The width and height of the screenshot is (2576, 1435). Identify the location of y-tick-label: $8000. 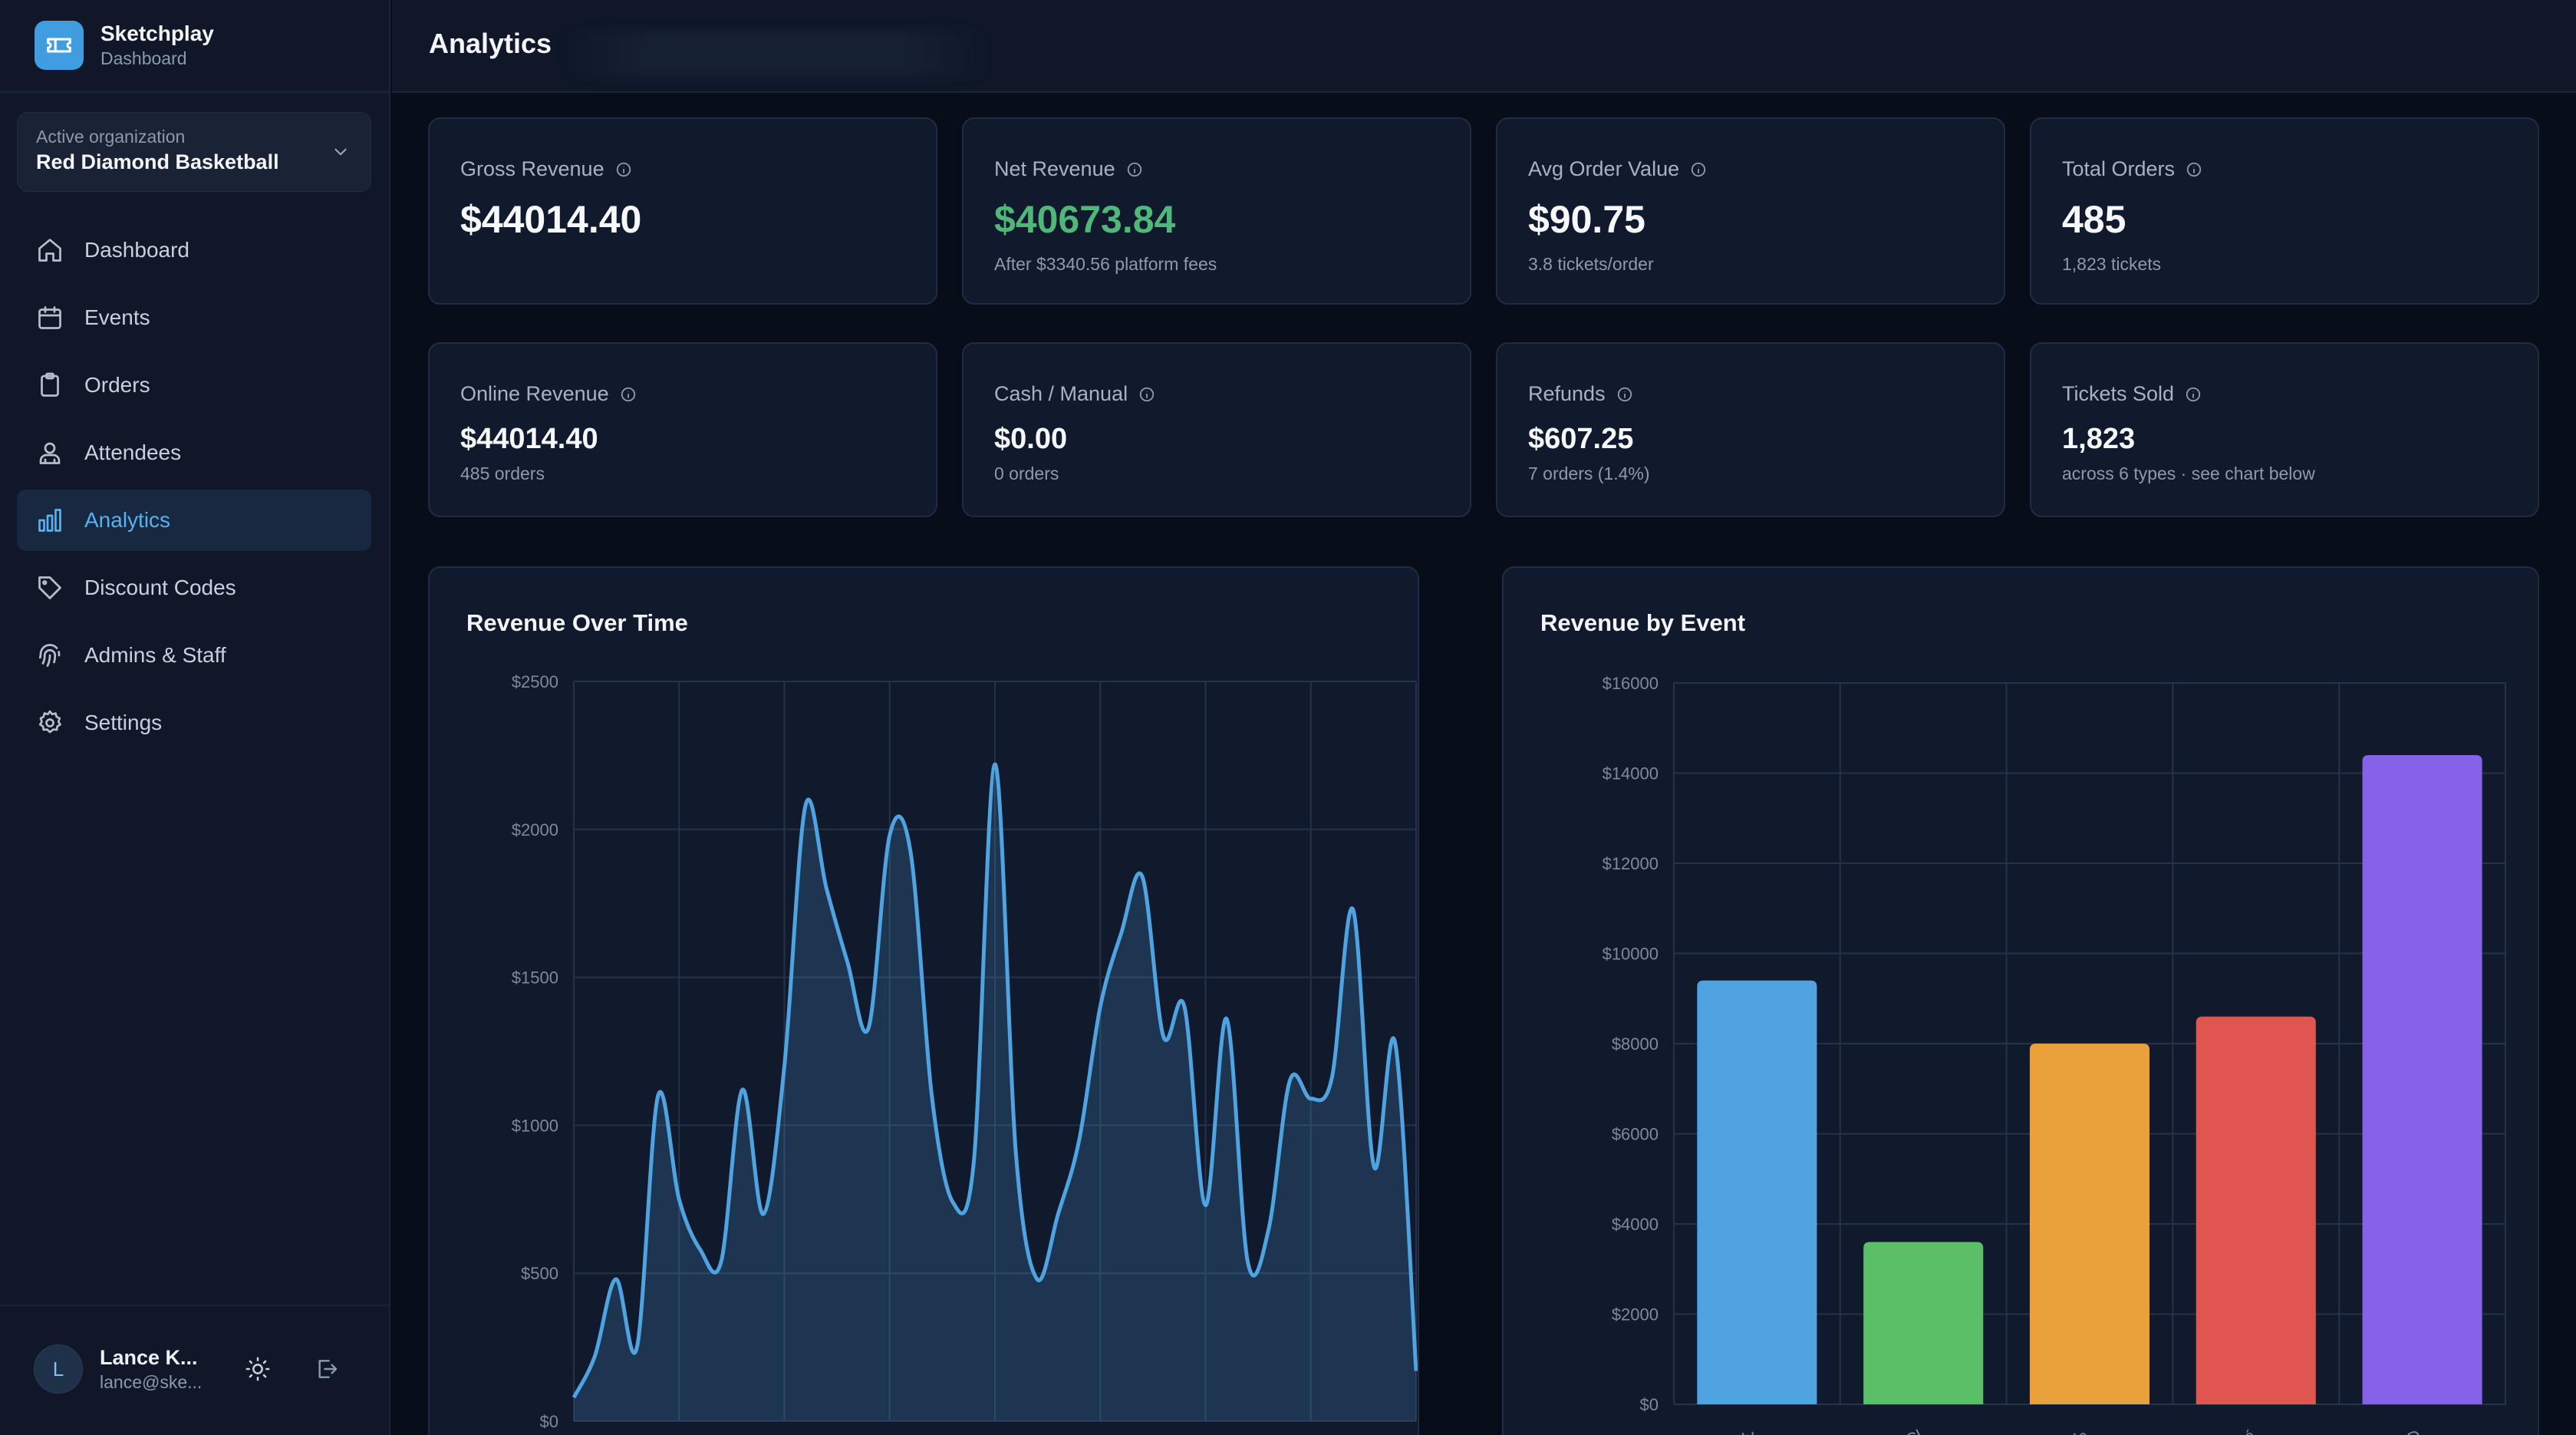
(1635, 1044).